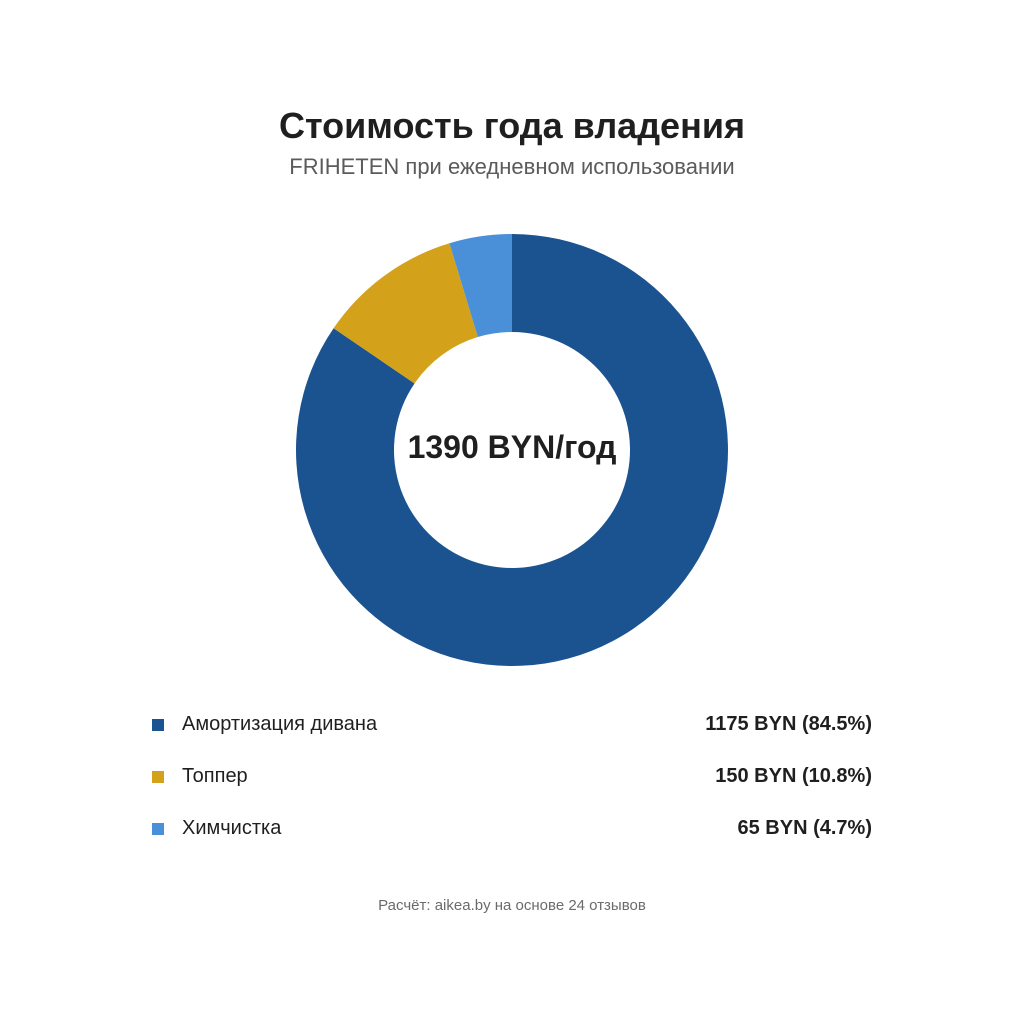 This screenshot has width=1024, height=1024. Describe the element at coordinates (512, 125) in the screenshot. I see `chart-title: Стоимость года владения` at that location.